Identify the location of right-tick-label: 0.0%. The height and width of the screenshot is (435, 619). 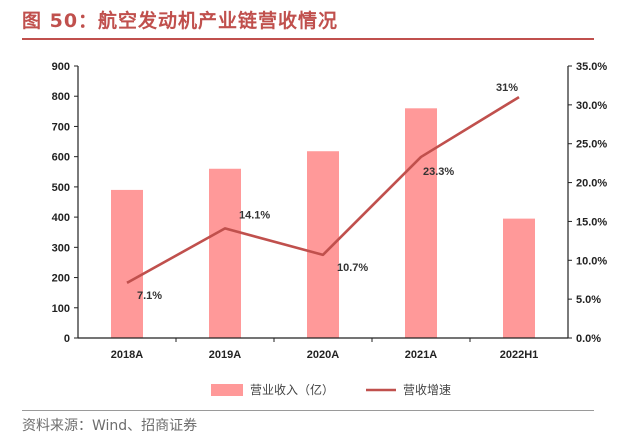
(588, 339).